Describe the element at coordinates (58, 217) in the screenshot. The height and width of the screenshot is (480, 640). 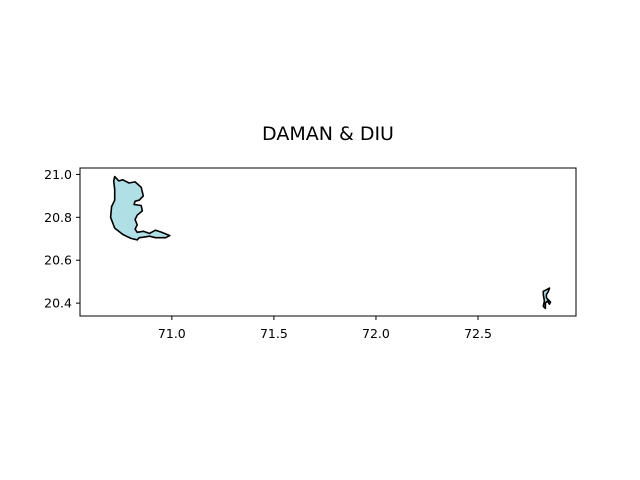
I see `y-tick-label: 20.8` at that location.